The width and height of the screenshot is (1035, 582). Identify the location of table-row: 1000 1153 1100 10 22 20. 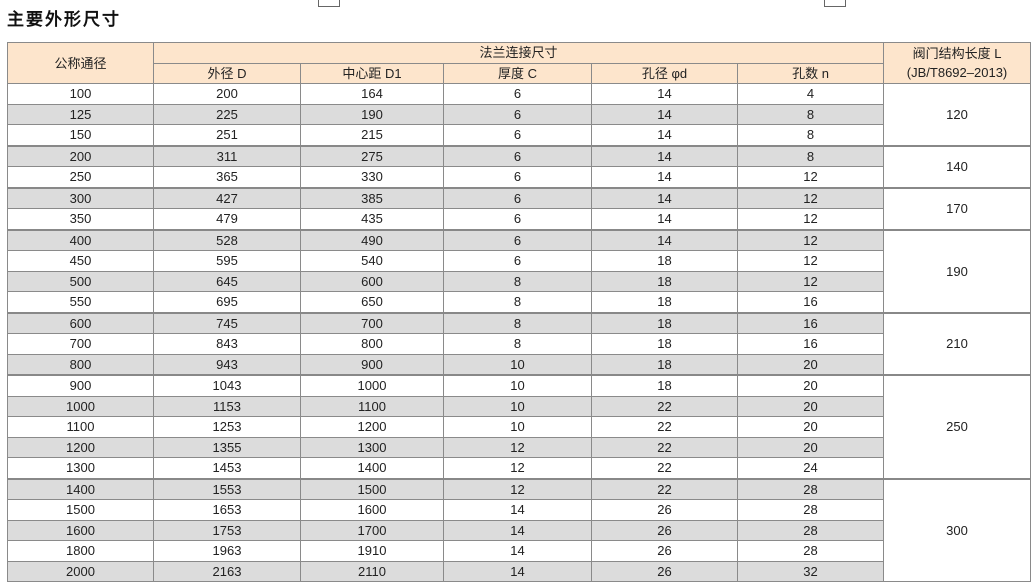
(519, 406).